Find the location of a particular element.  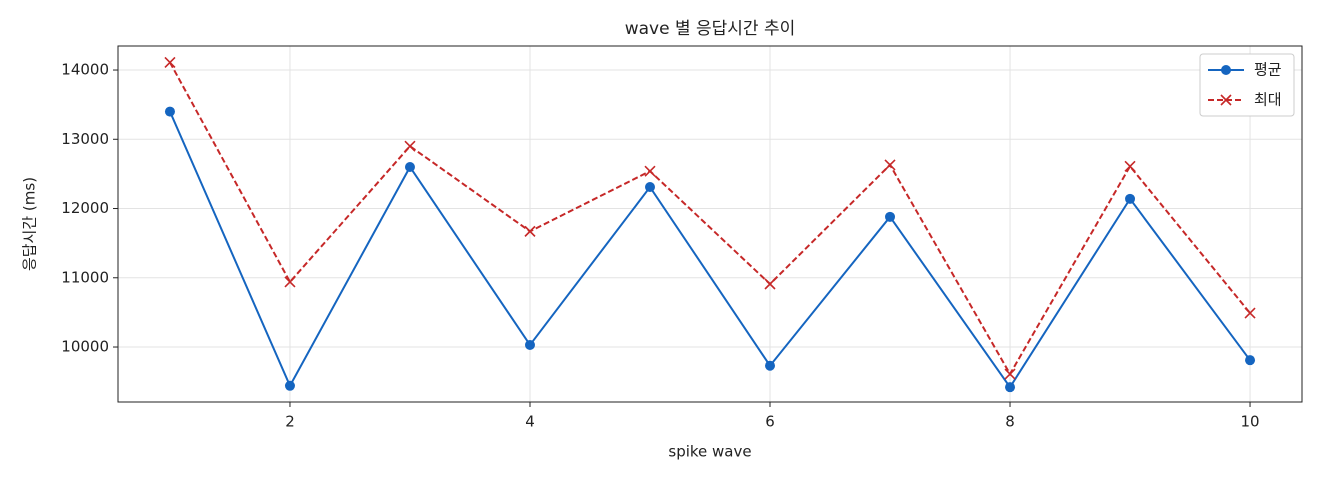

x-tick-label: 8 is located at coordinates (1010, 422).